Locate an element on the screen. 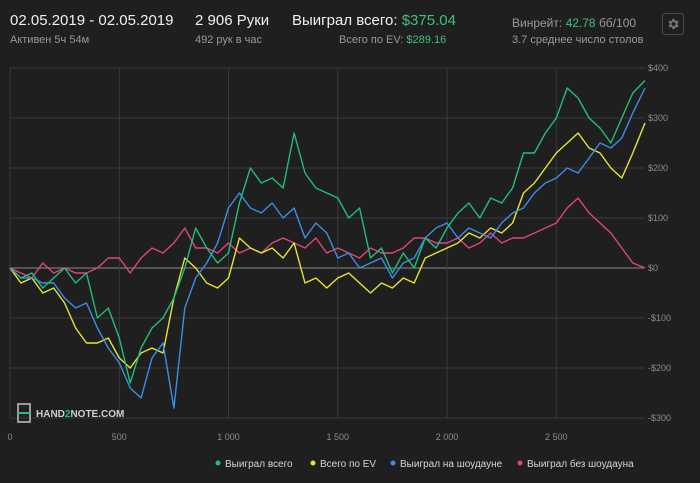  legend-label-3: Выиграл без шоудауна is located at coordinates (580, 464).